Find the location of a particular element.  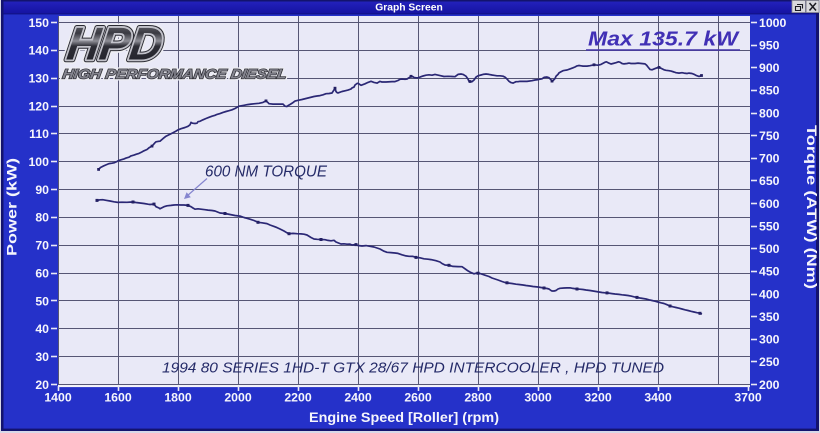

svg-text: Max 135.7 kW is located at coordinates (664, 39).